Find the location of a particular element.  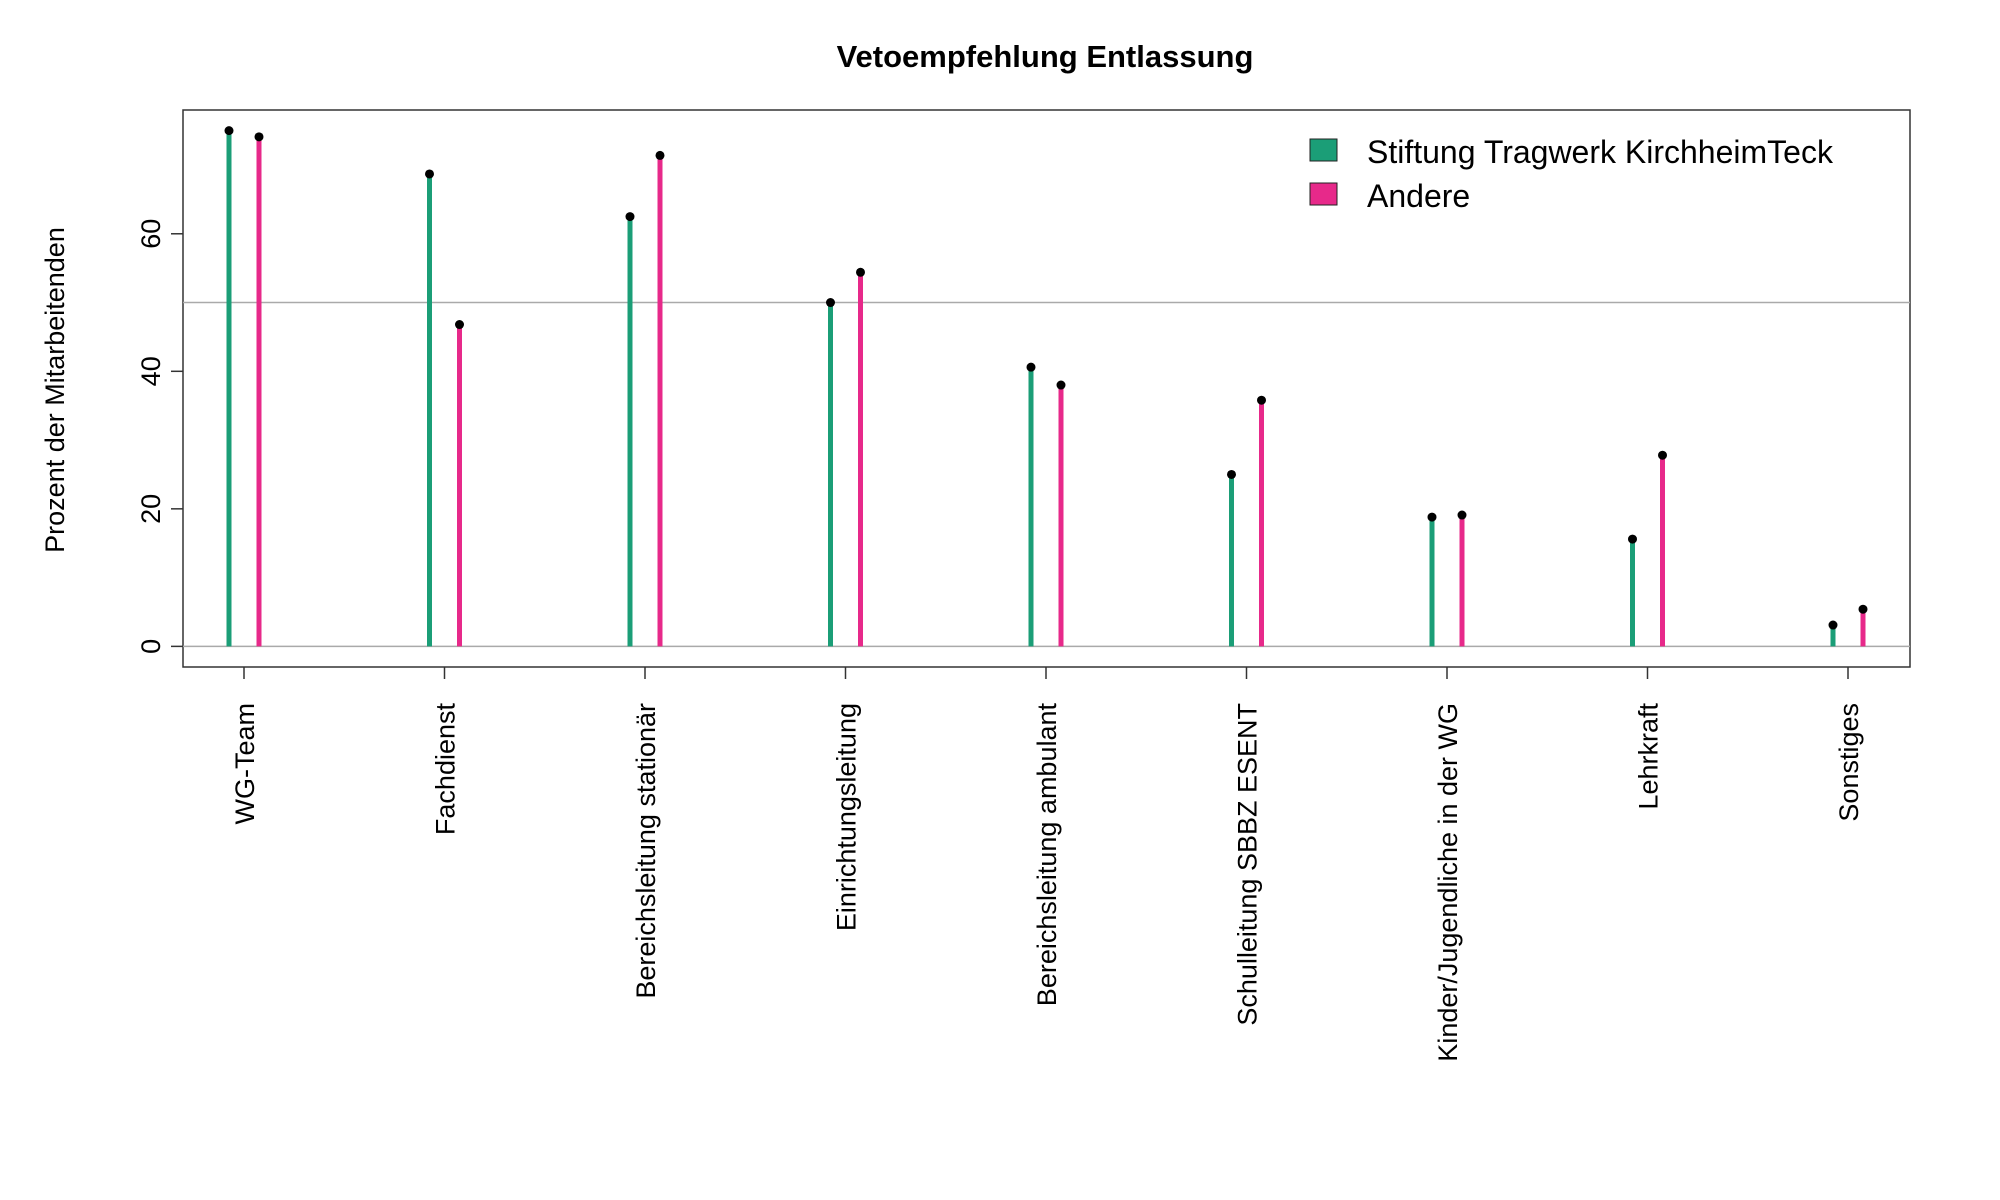

y-tick-label: 0 is located at coordinates (151, 646).